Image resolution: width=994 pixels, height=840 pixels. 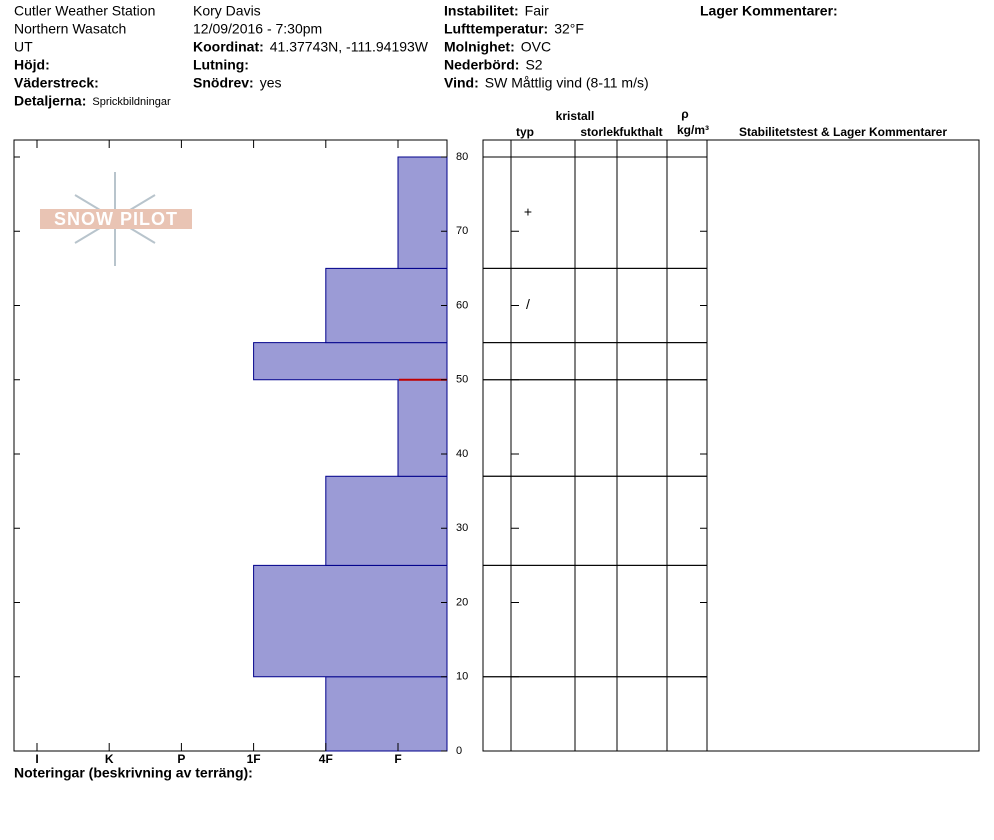 I want to click on x-tick-label: P, so click(x=181, y=759).